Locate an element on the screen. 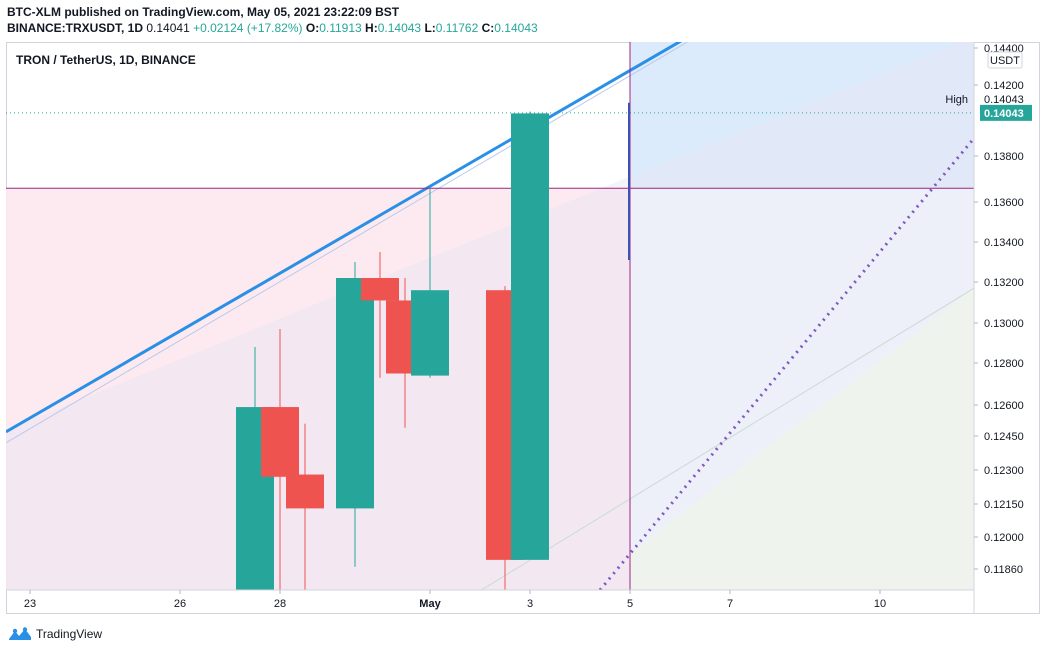 This screenshot has width=1046, height=654. y-tick-label-5: 0.13200 is located at coordinates (1004, 283).